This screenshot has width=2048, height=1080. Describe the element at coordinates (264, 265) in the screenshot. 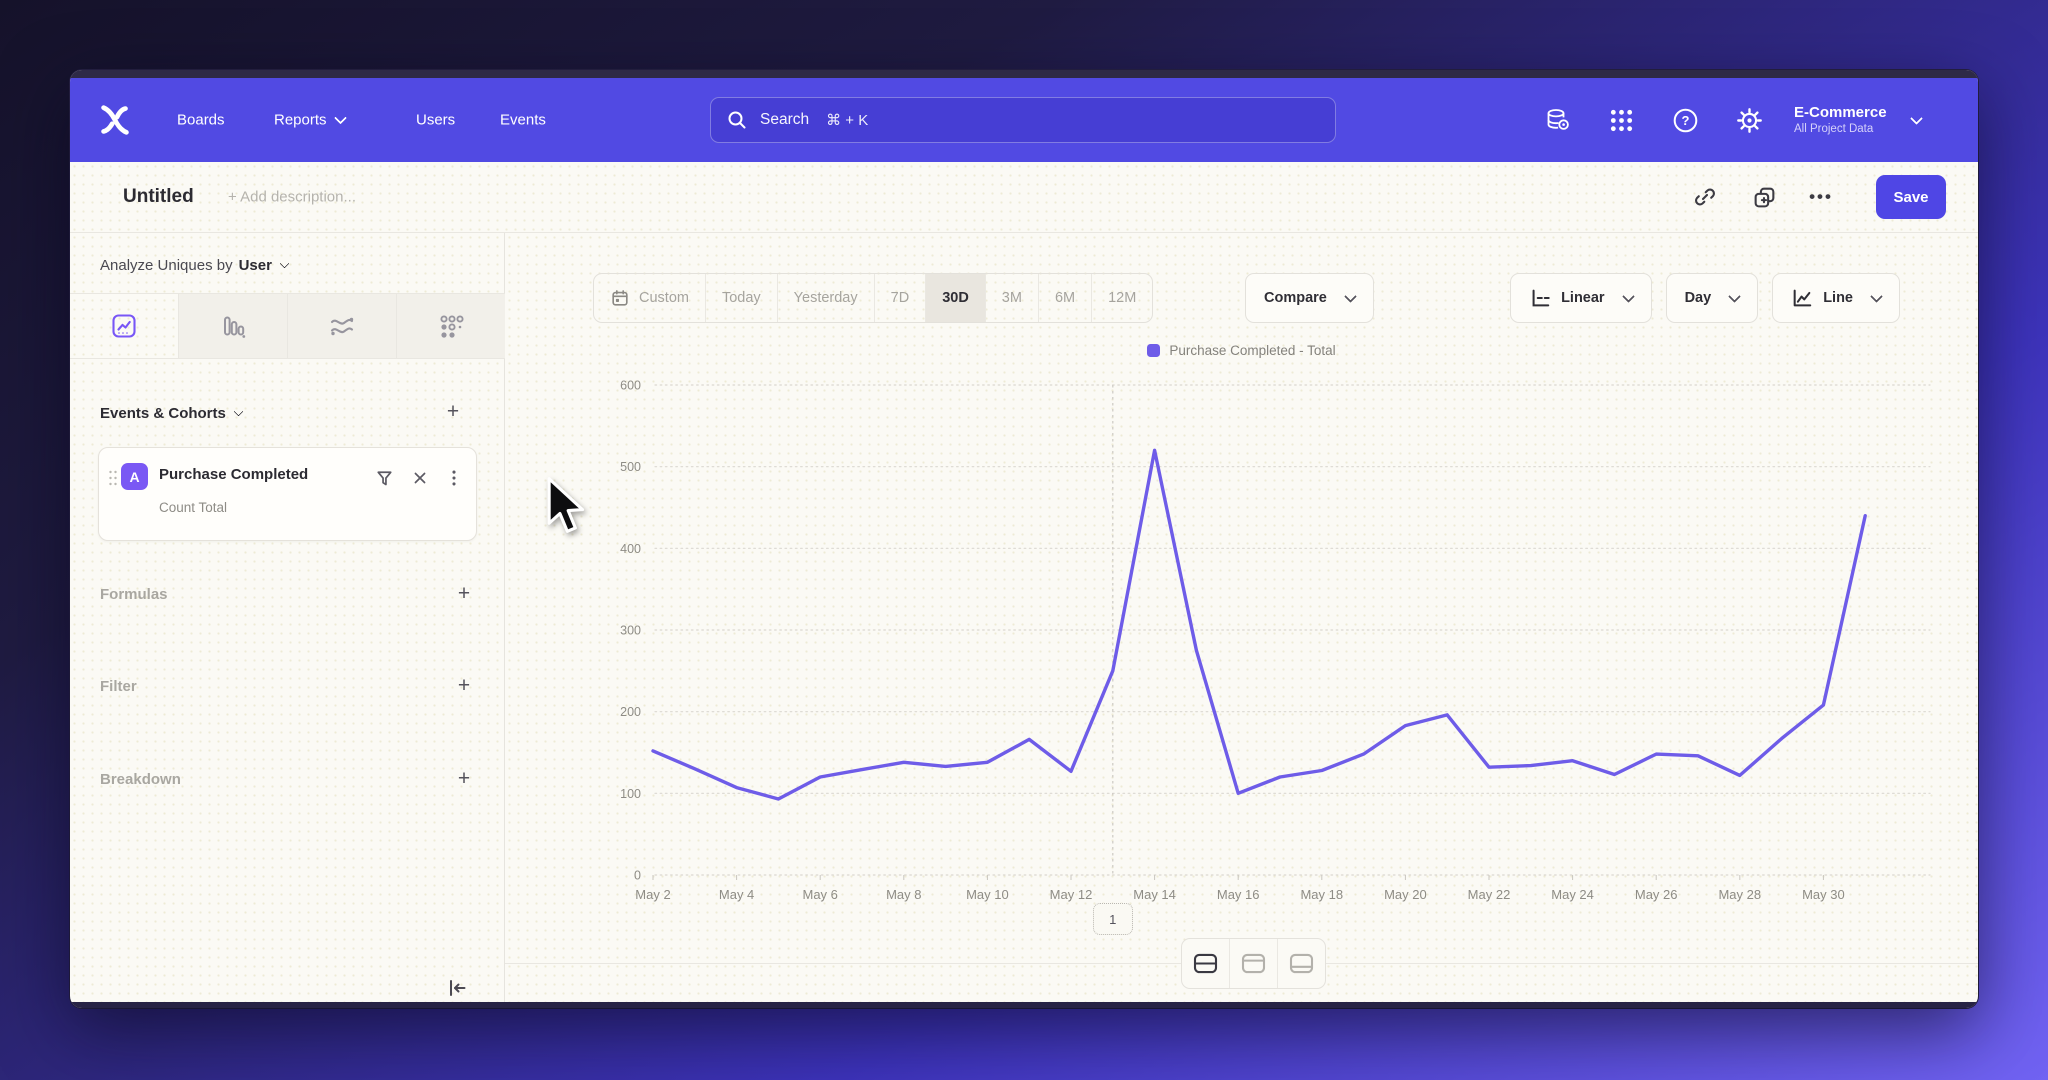

I see `analyze-by-selector: User` at that location.